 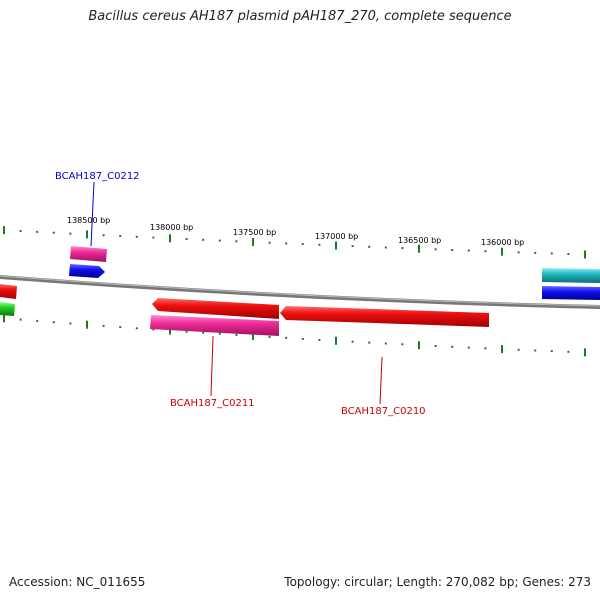 What do you see at coordinates (336, 236) in the screenshot?
I see `tick-label-137000: 137000 bp` at bounding box center [336, 236].